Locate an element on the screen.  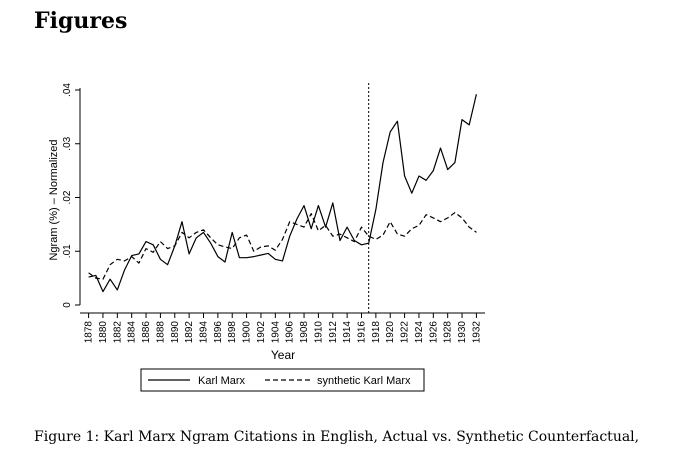
x-tick-label: 1900 is located at coordinates (247, 332).